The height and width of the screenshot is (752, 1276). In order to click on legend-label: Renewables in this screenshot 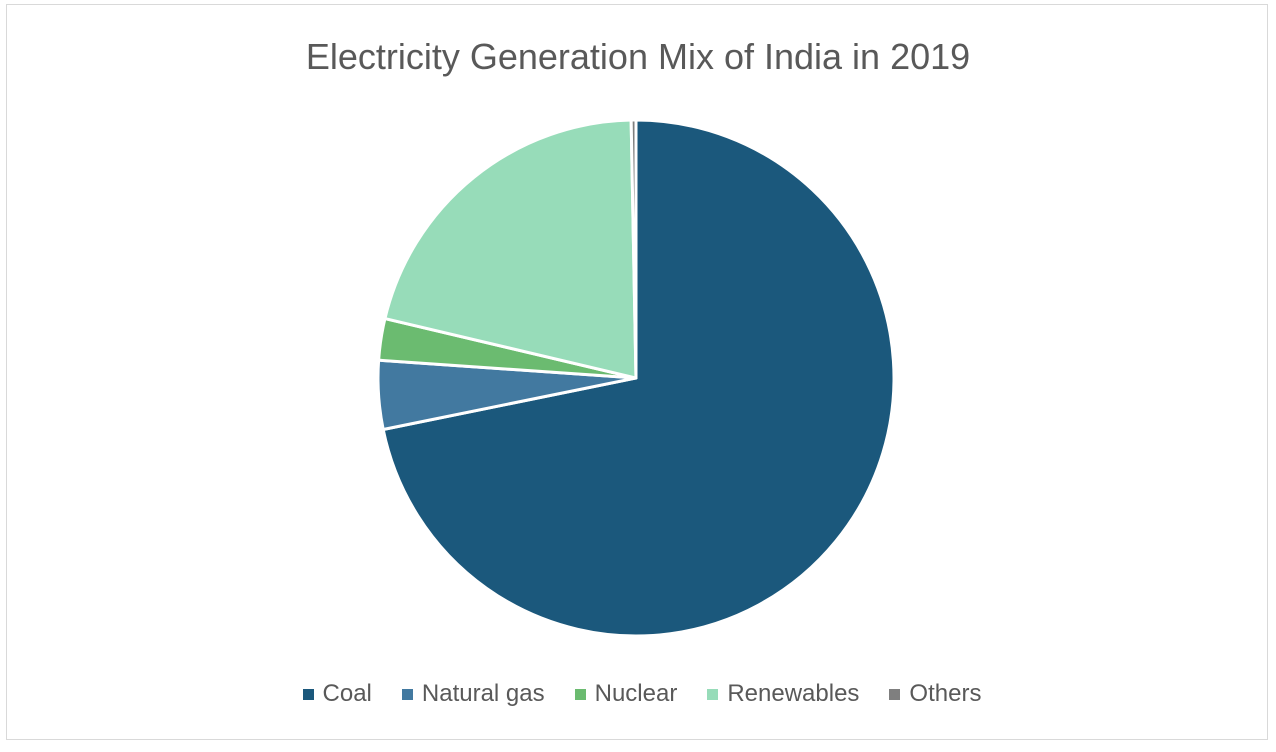, I will do `click(793, 693)`.